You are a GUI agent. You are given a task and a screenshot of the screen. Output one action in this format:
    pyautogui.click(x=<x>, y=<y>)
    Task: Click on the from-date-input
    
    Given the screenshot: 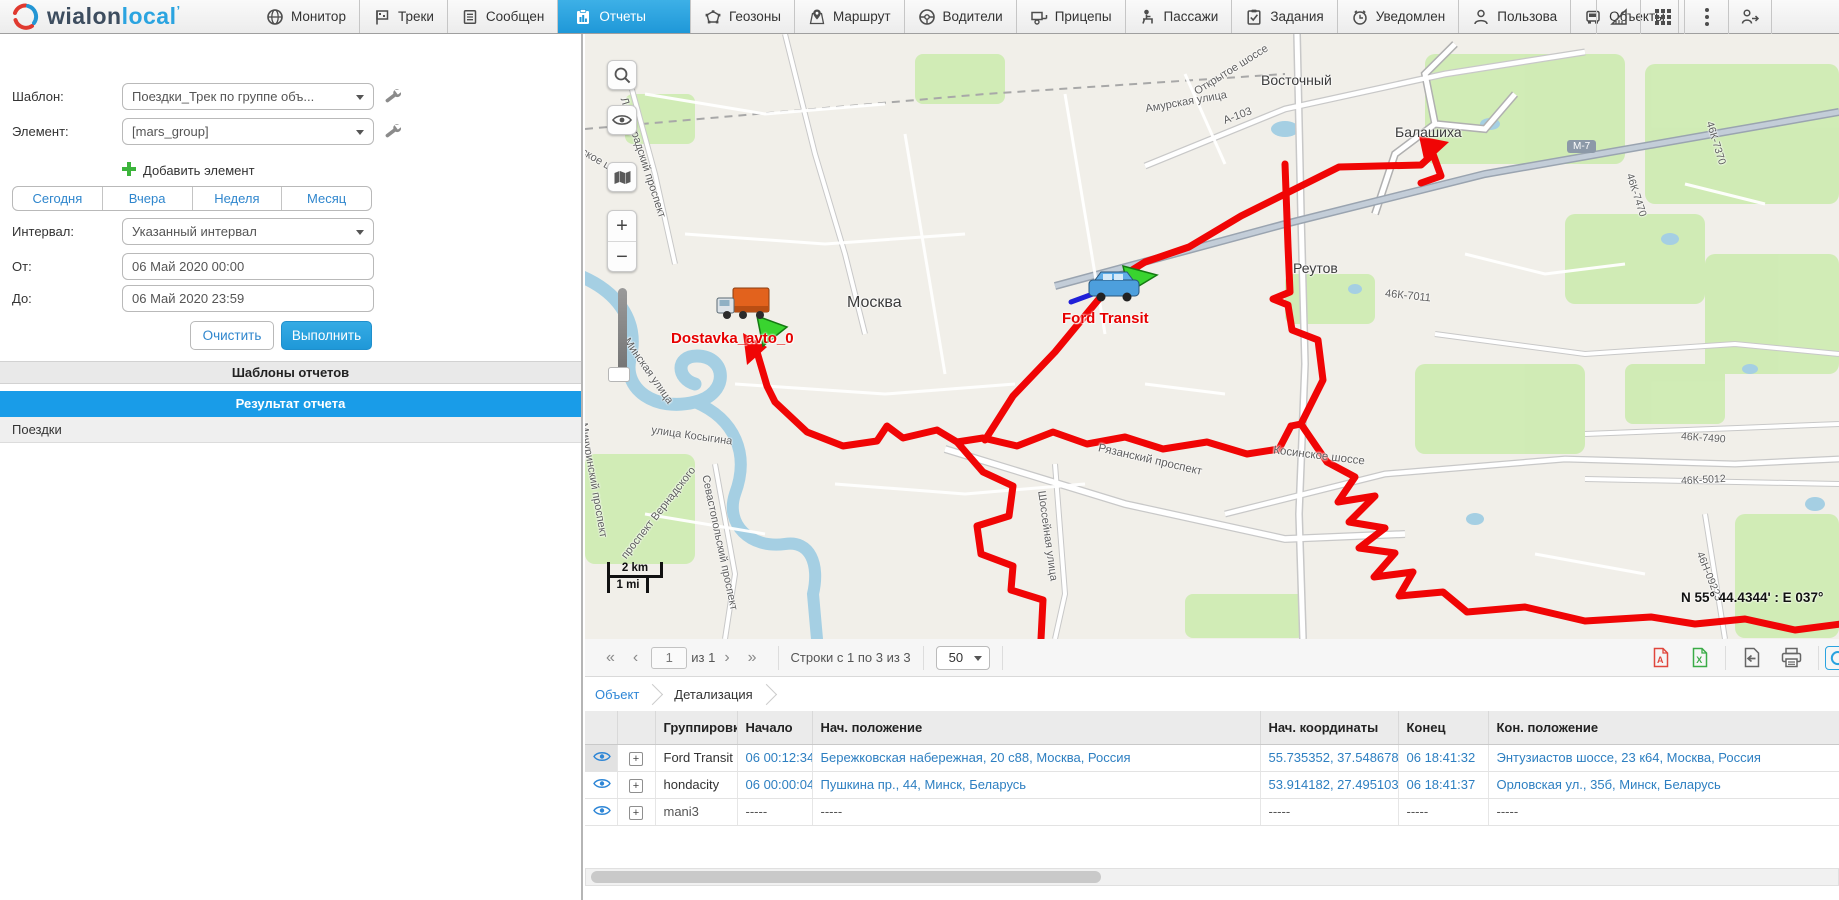 What is the action you would take?
    pyautogui.click(x=248, y=266)
    